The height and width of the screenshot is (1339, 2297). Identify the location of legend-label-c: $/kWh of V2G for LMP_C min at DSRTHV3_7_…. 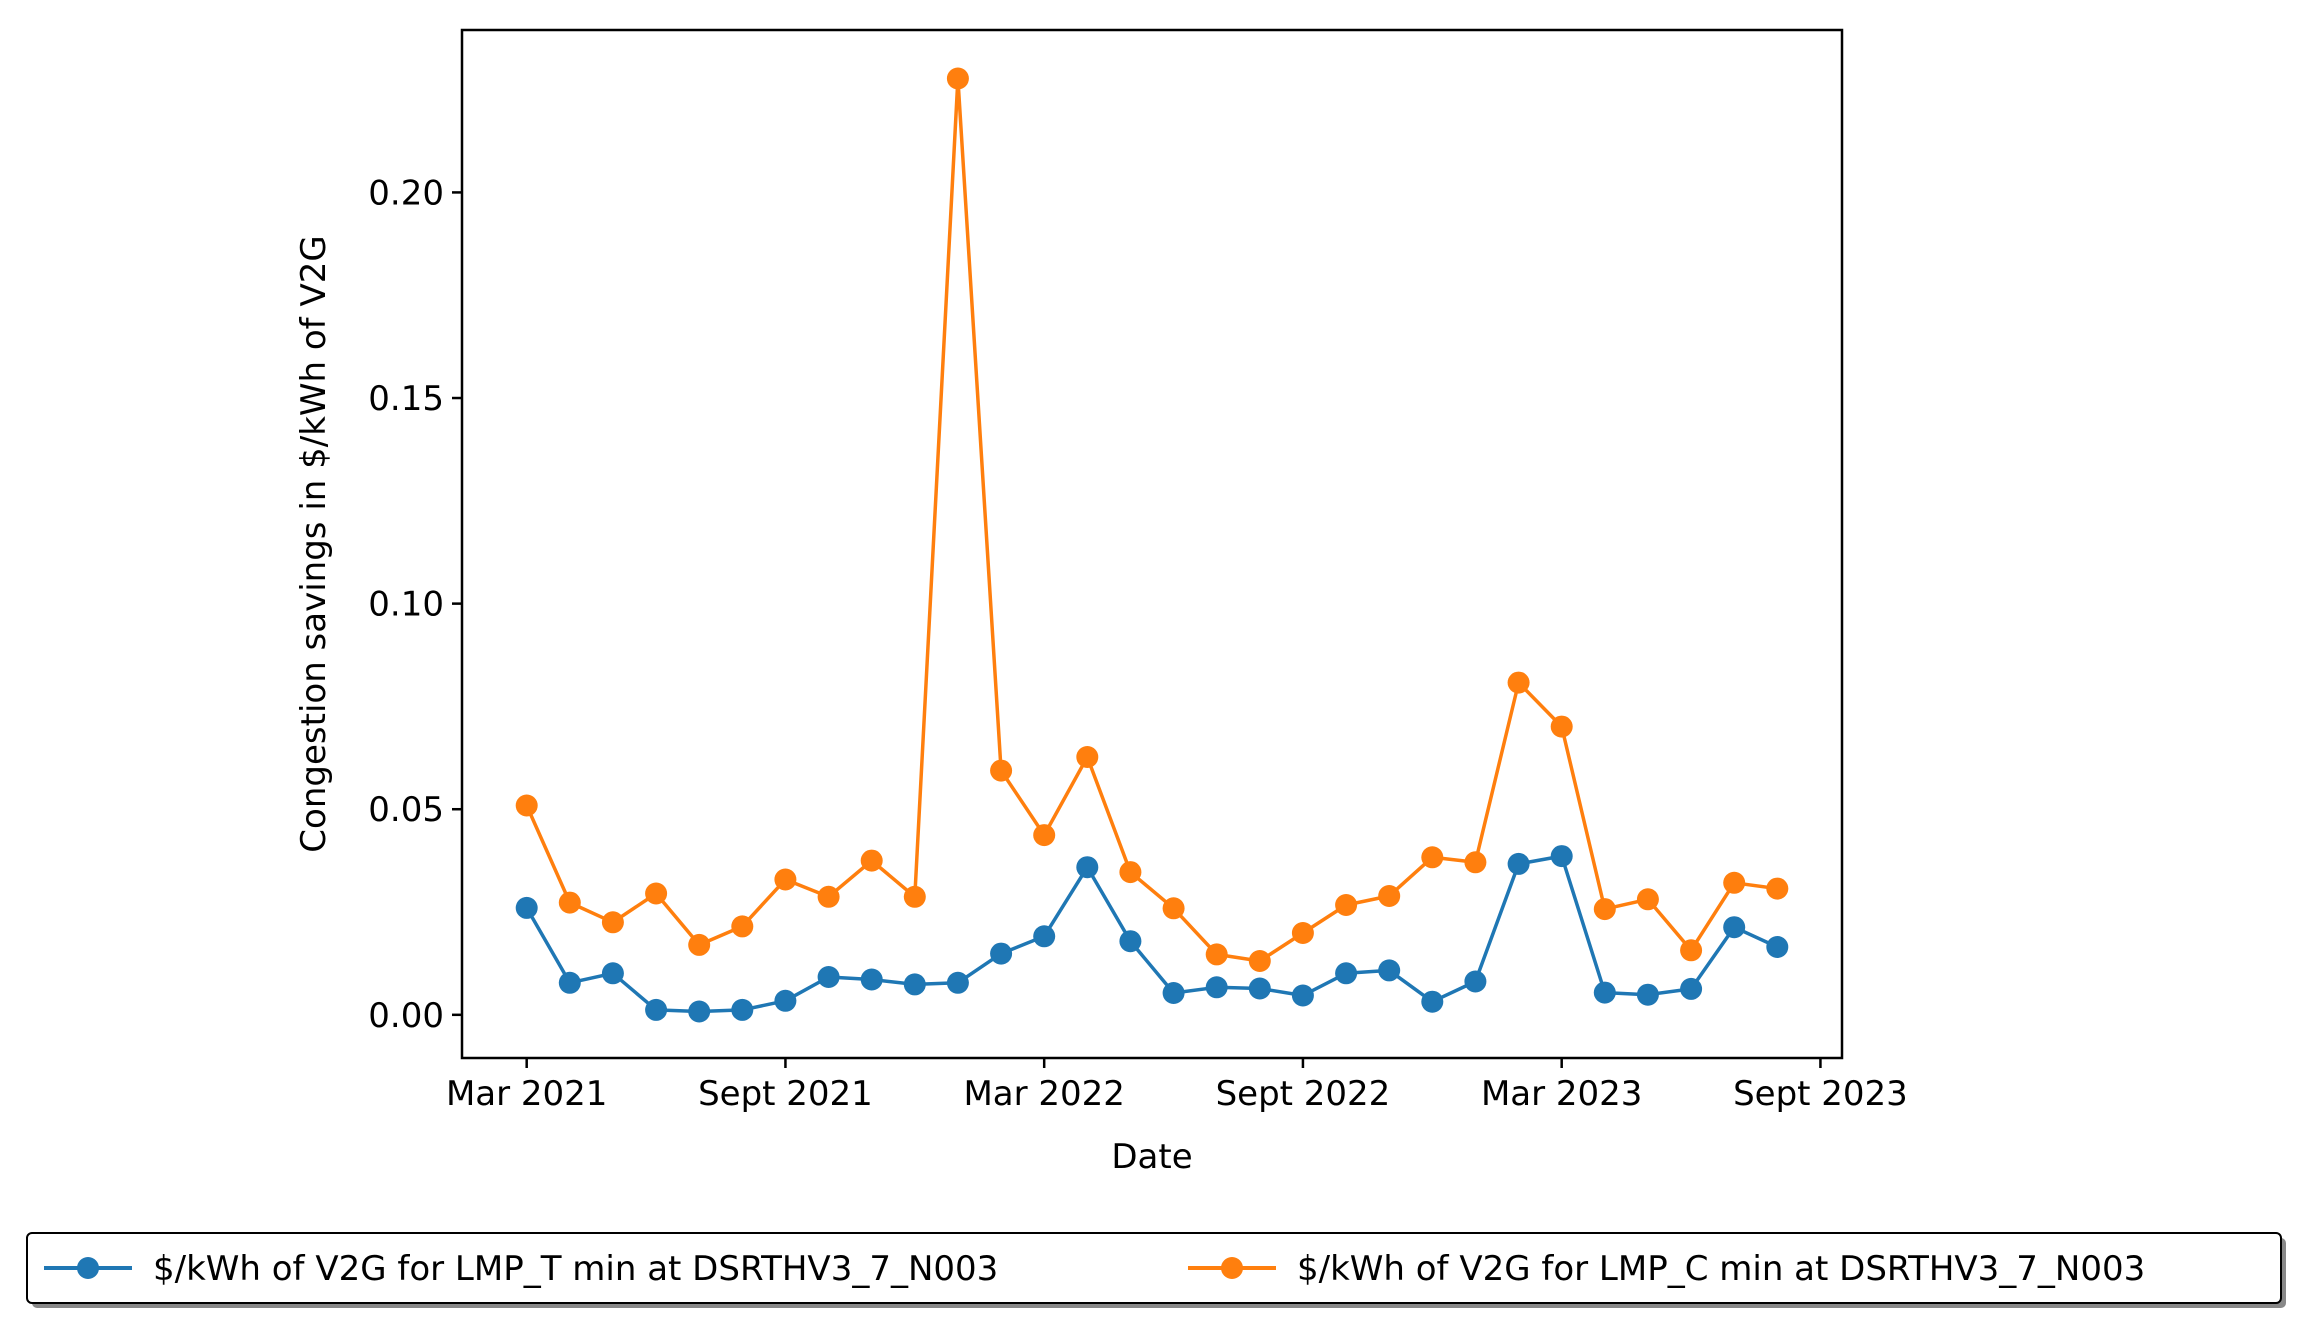
(1721, 1269).